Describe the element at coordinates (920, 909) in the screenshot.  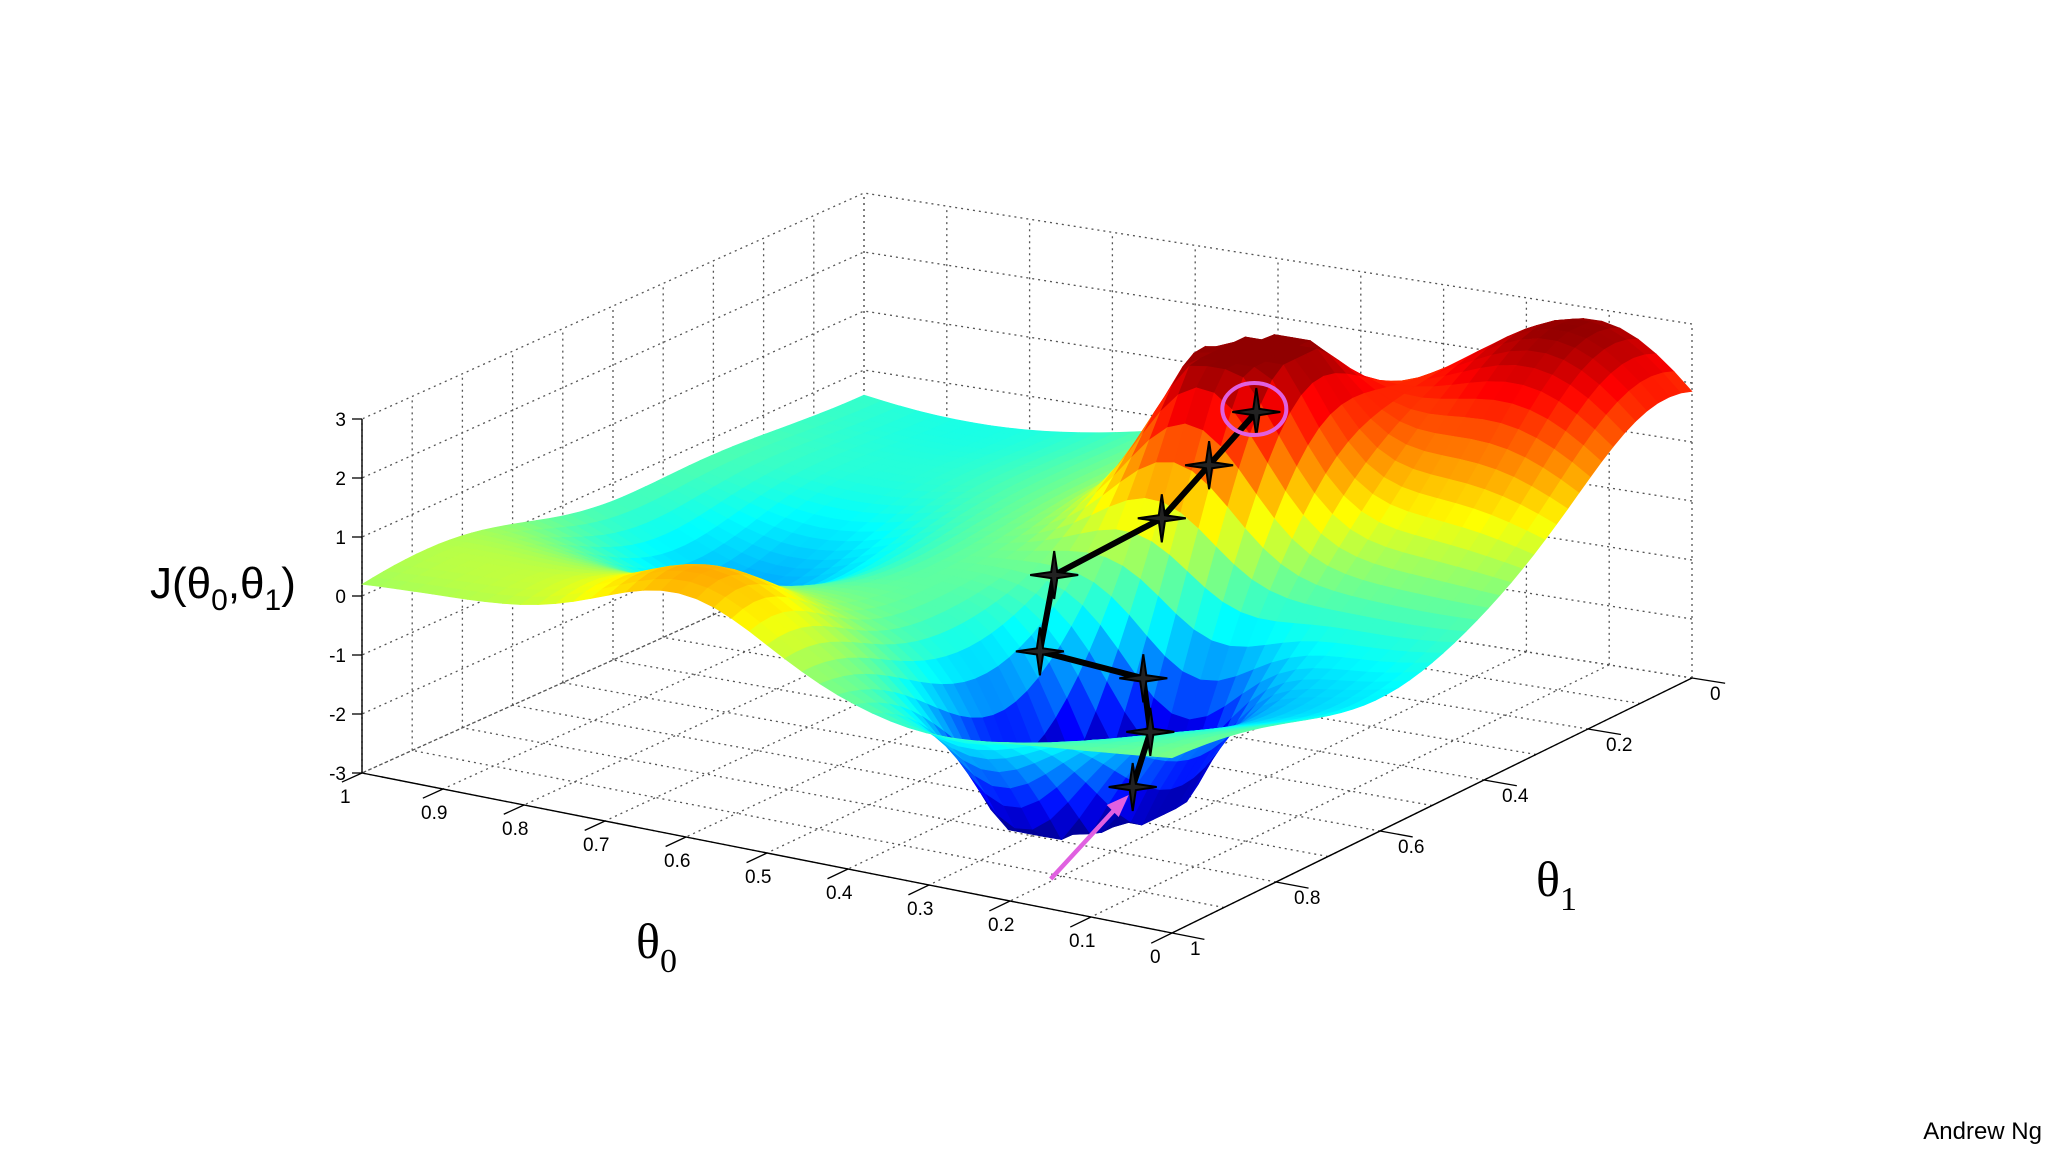
I see `theta0-tick-label: 0.3` at that location.